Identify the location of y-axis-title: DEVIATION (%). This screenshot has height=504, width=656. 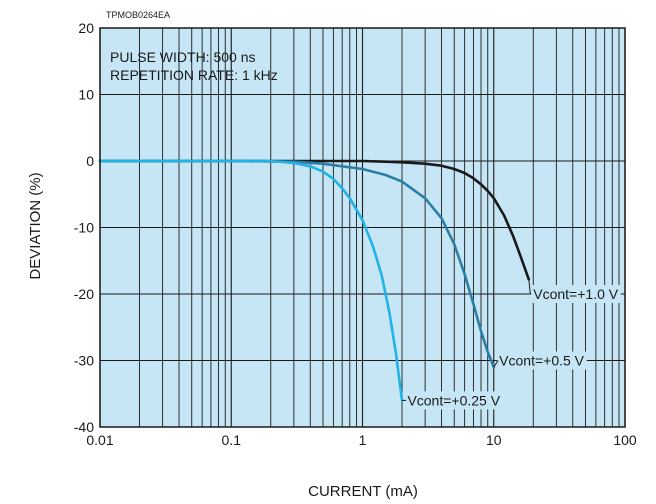
(35, 225).